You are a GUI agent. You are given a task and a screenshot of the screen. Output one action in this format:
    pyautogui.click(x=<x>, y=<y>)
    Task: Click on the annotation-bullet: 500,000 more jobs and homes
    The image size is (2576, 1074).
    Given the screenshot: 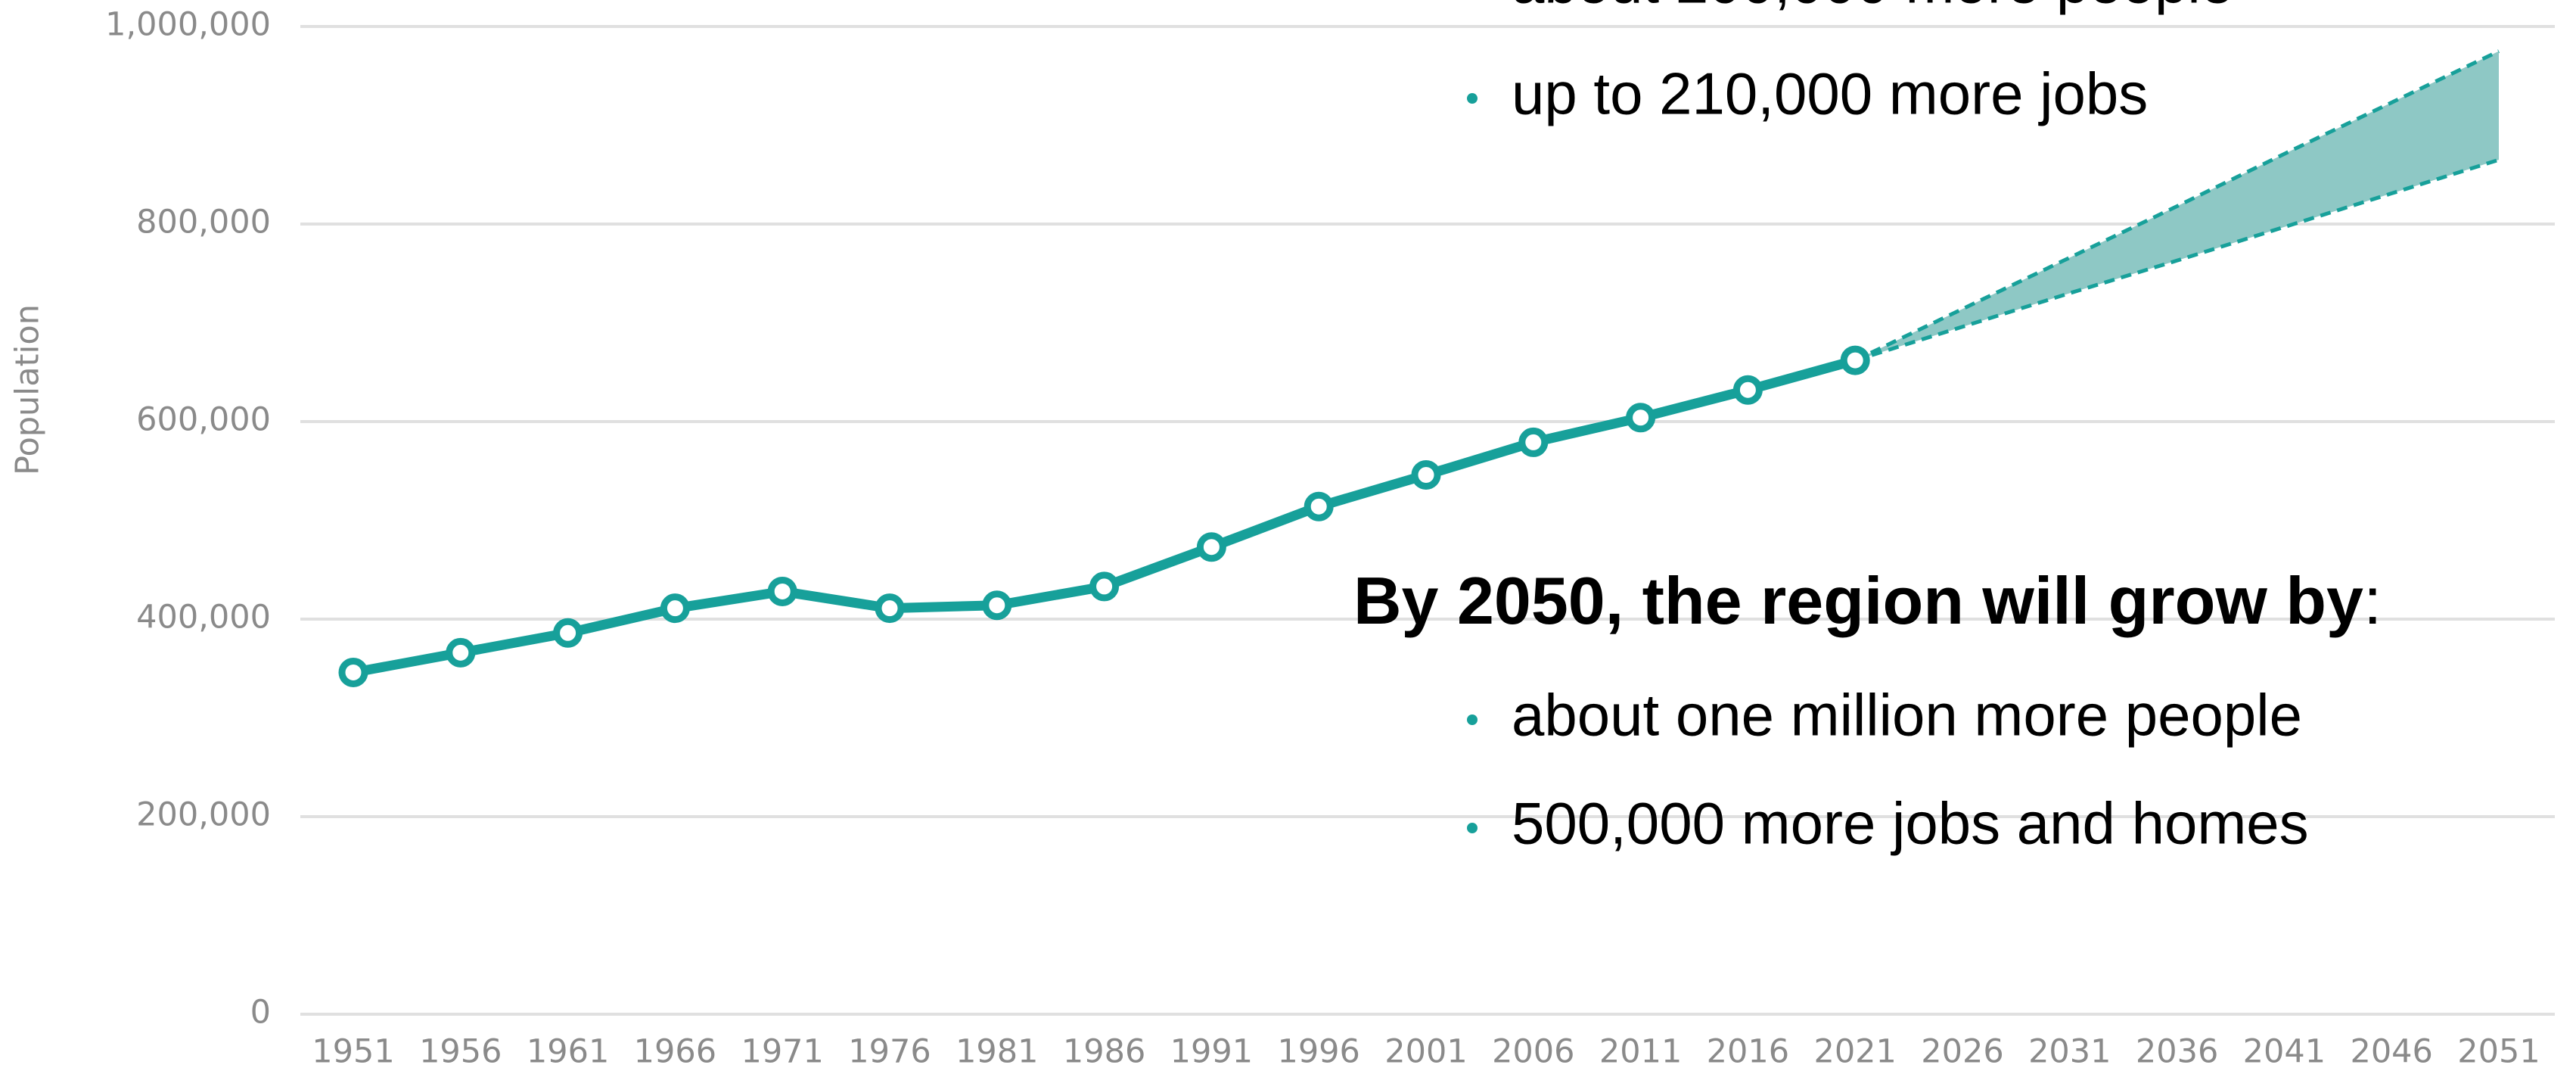 What is the action you would take?
    pyautogui.click(x=1910, y=824)
    